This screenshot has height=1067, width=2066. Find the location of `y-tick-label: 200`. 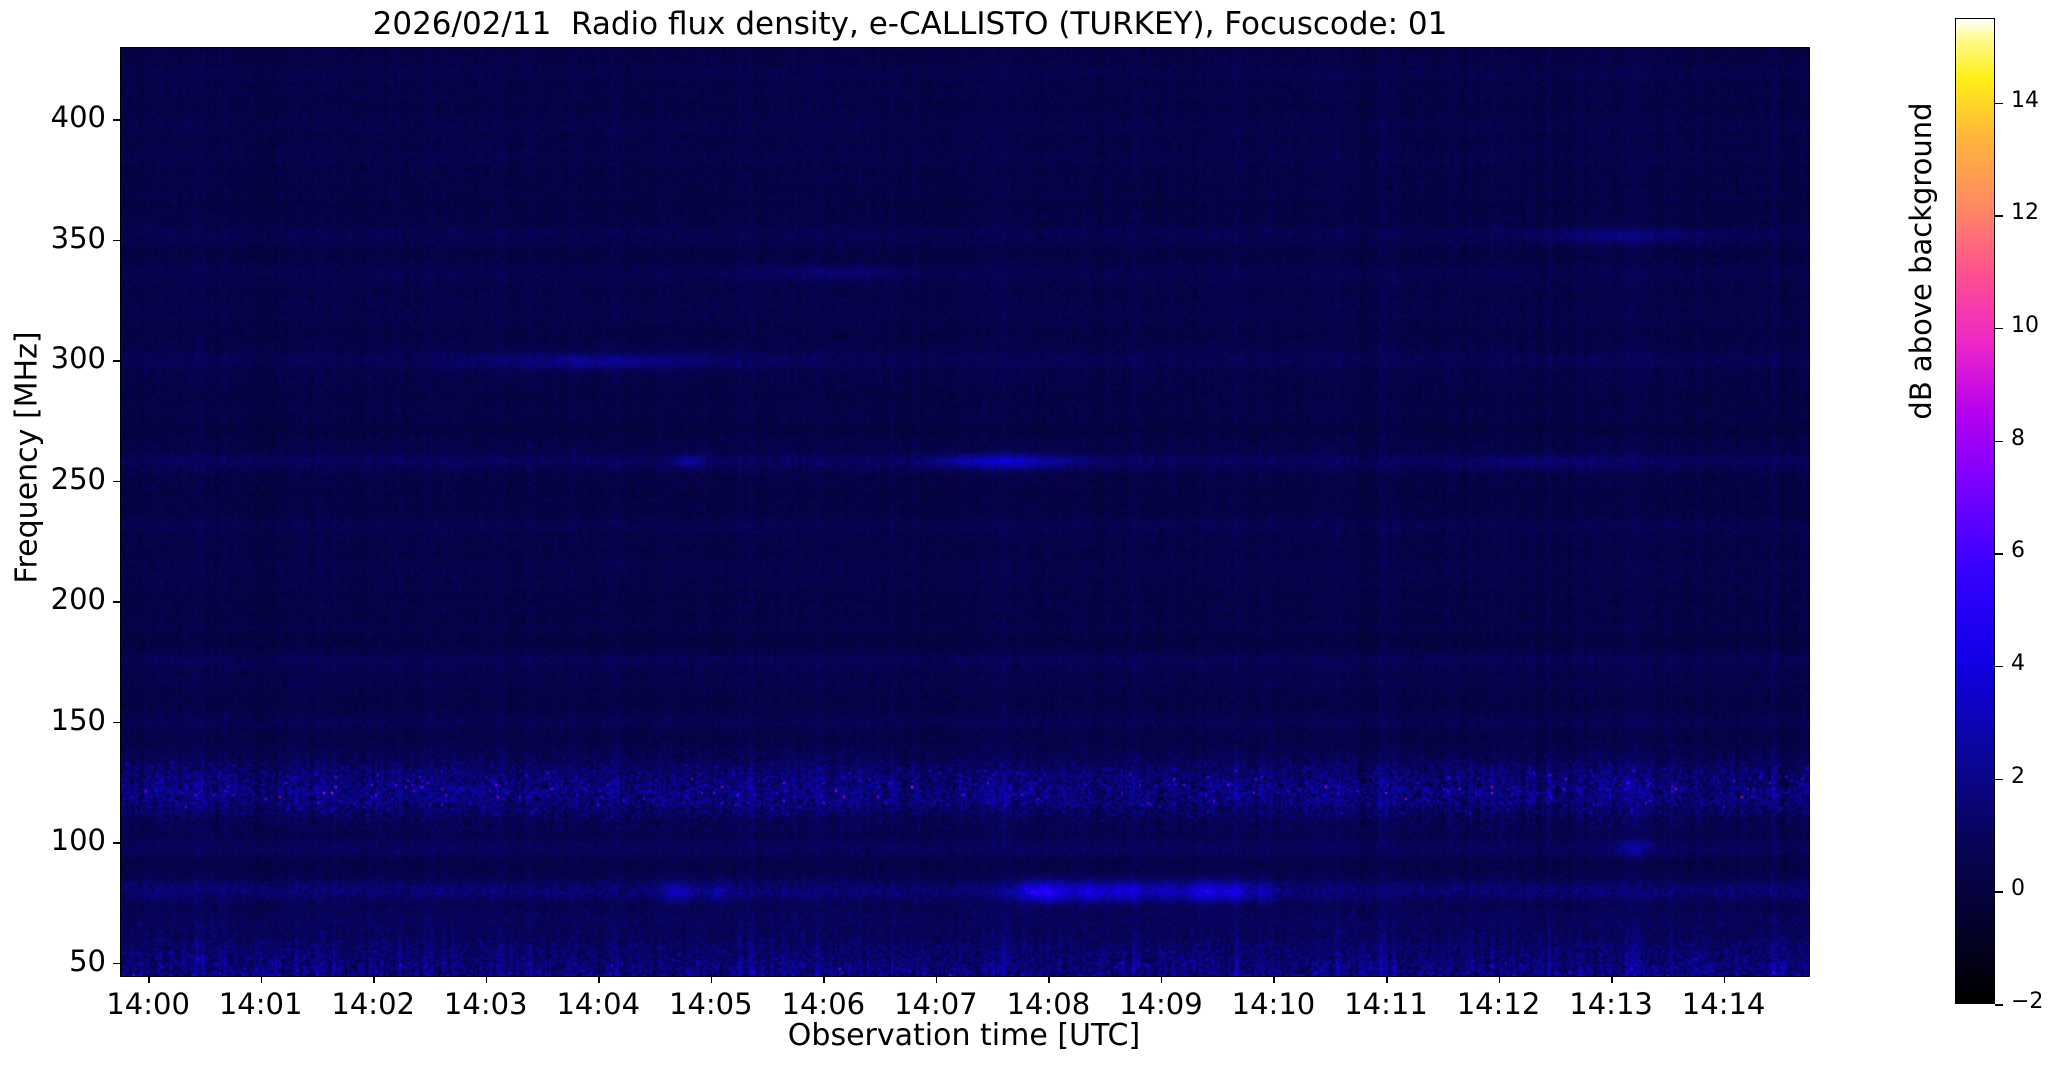

y-tick-label: 200 is located at coordinates (78, 599).